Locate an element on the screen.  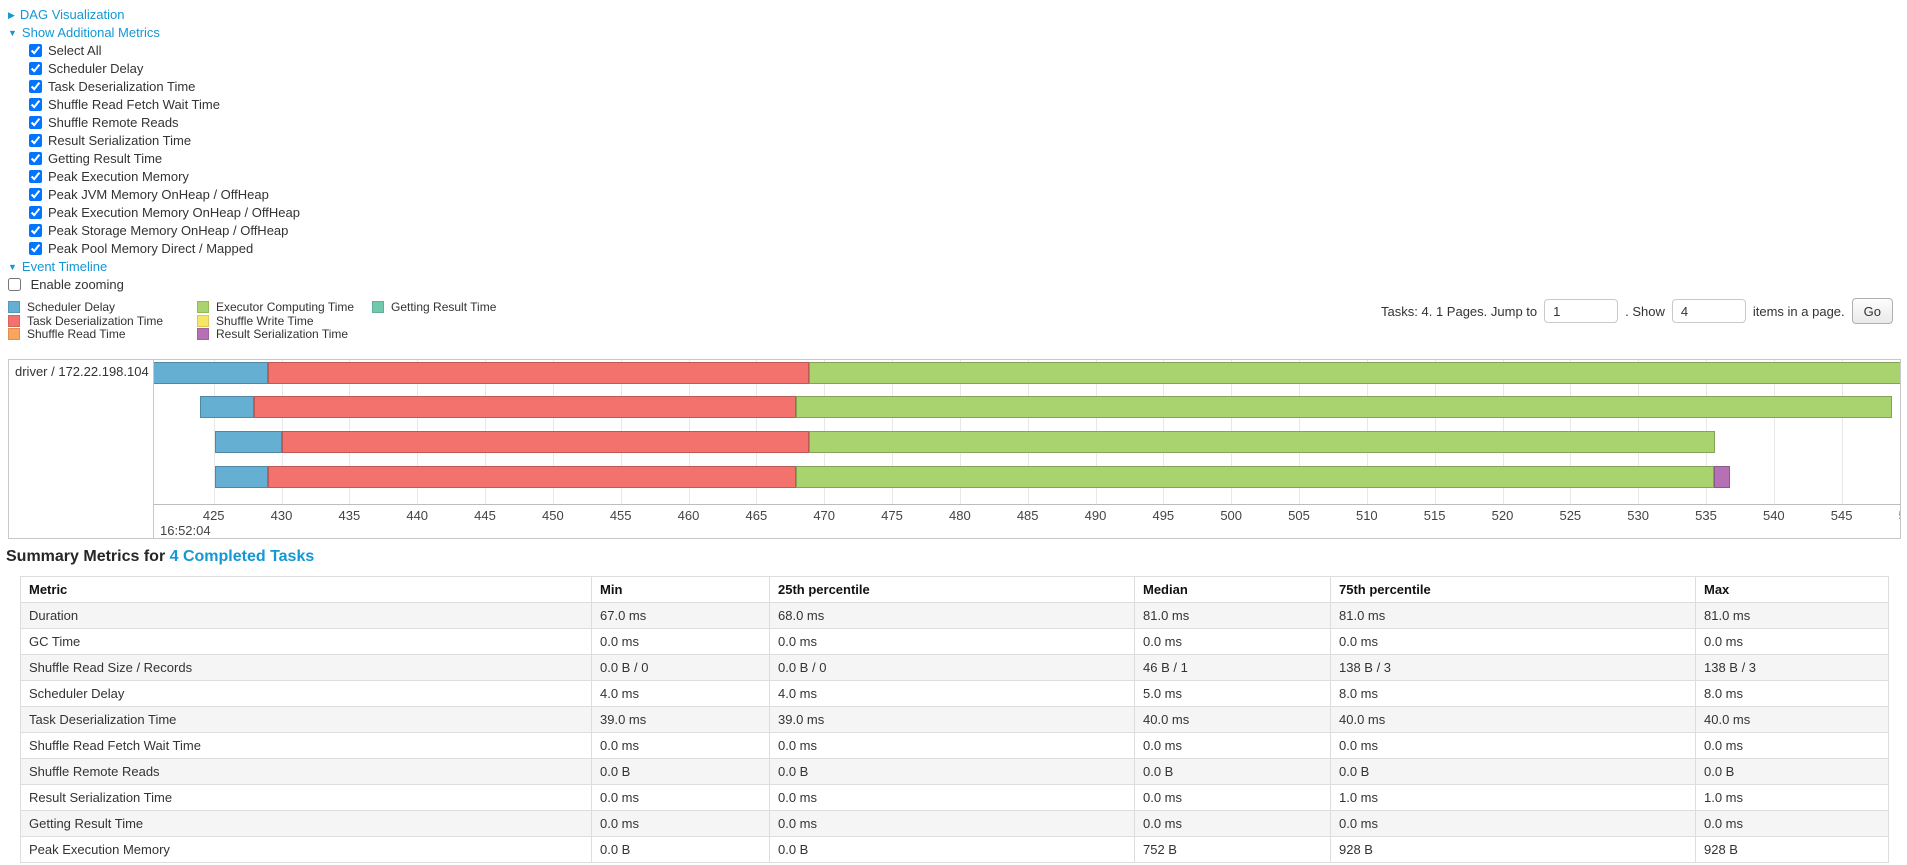
metric-value-cell: 5.0 ms is located at coordinates (1232, 693).